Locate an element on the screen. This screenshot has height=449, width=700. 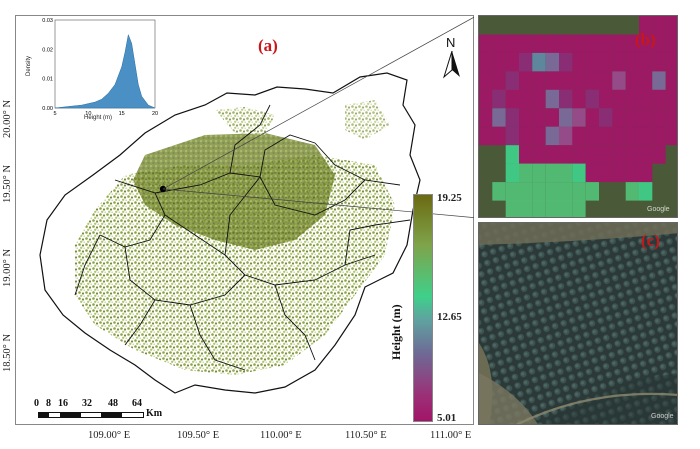
histogram-x-tick: 5 is located at coordinates (54, 114).